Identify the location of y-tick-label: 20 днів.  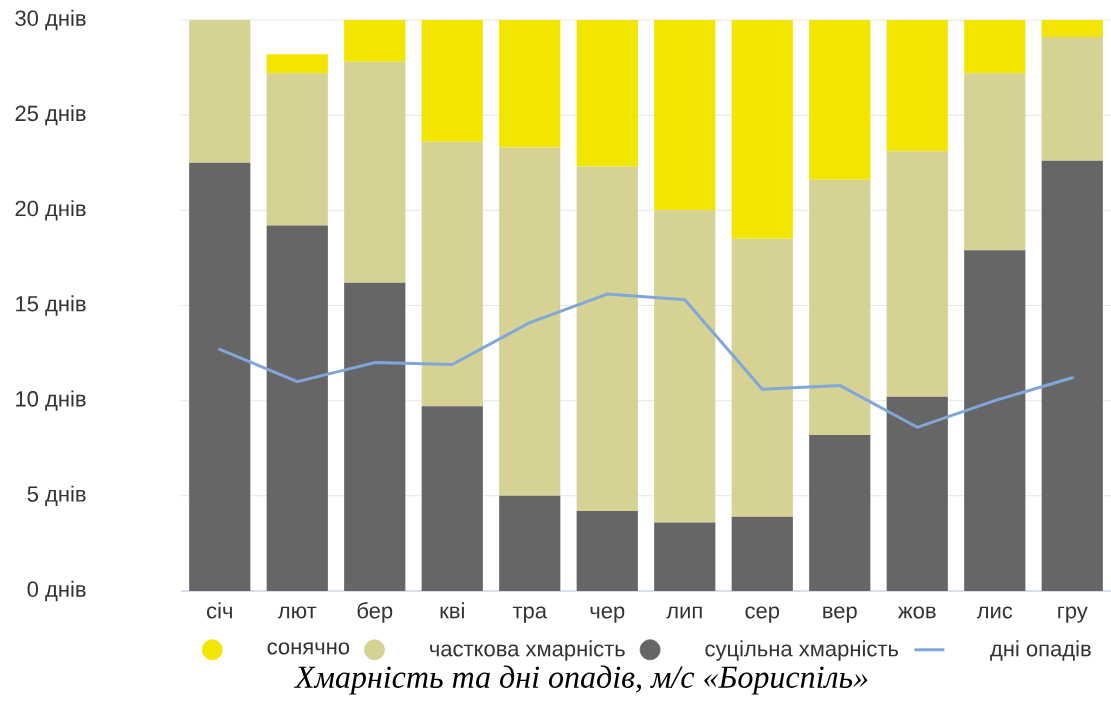
(50, 210).